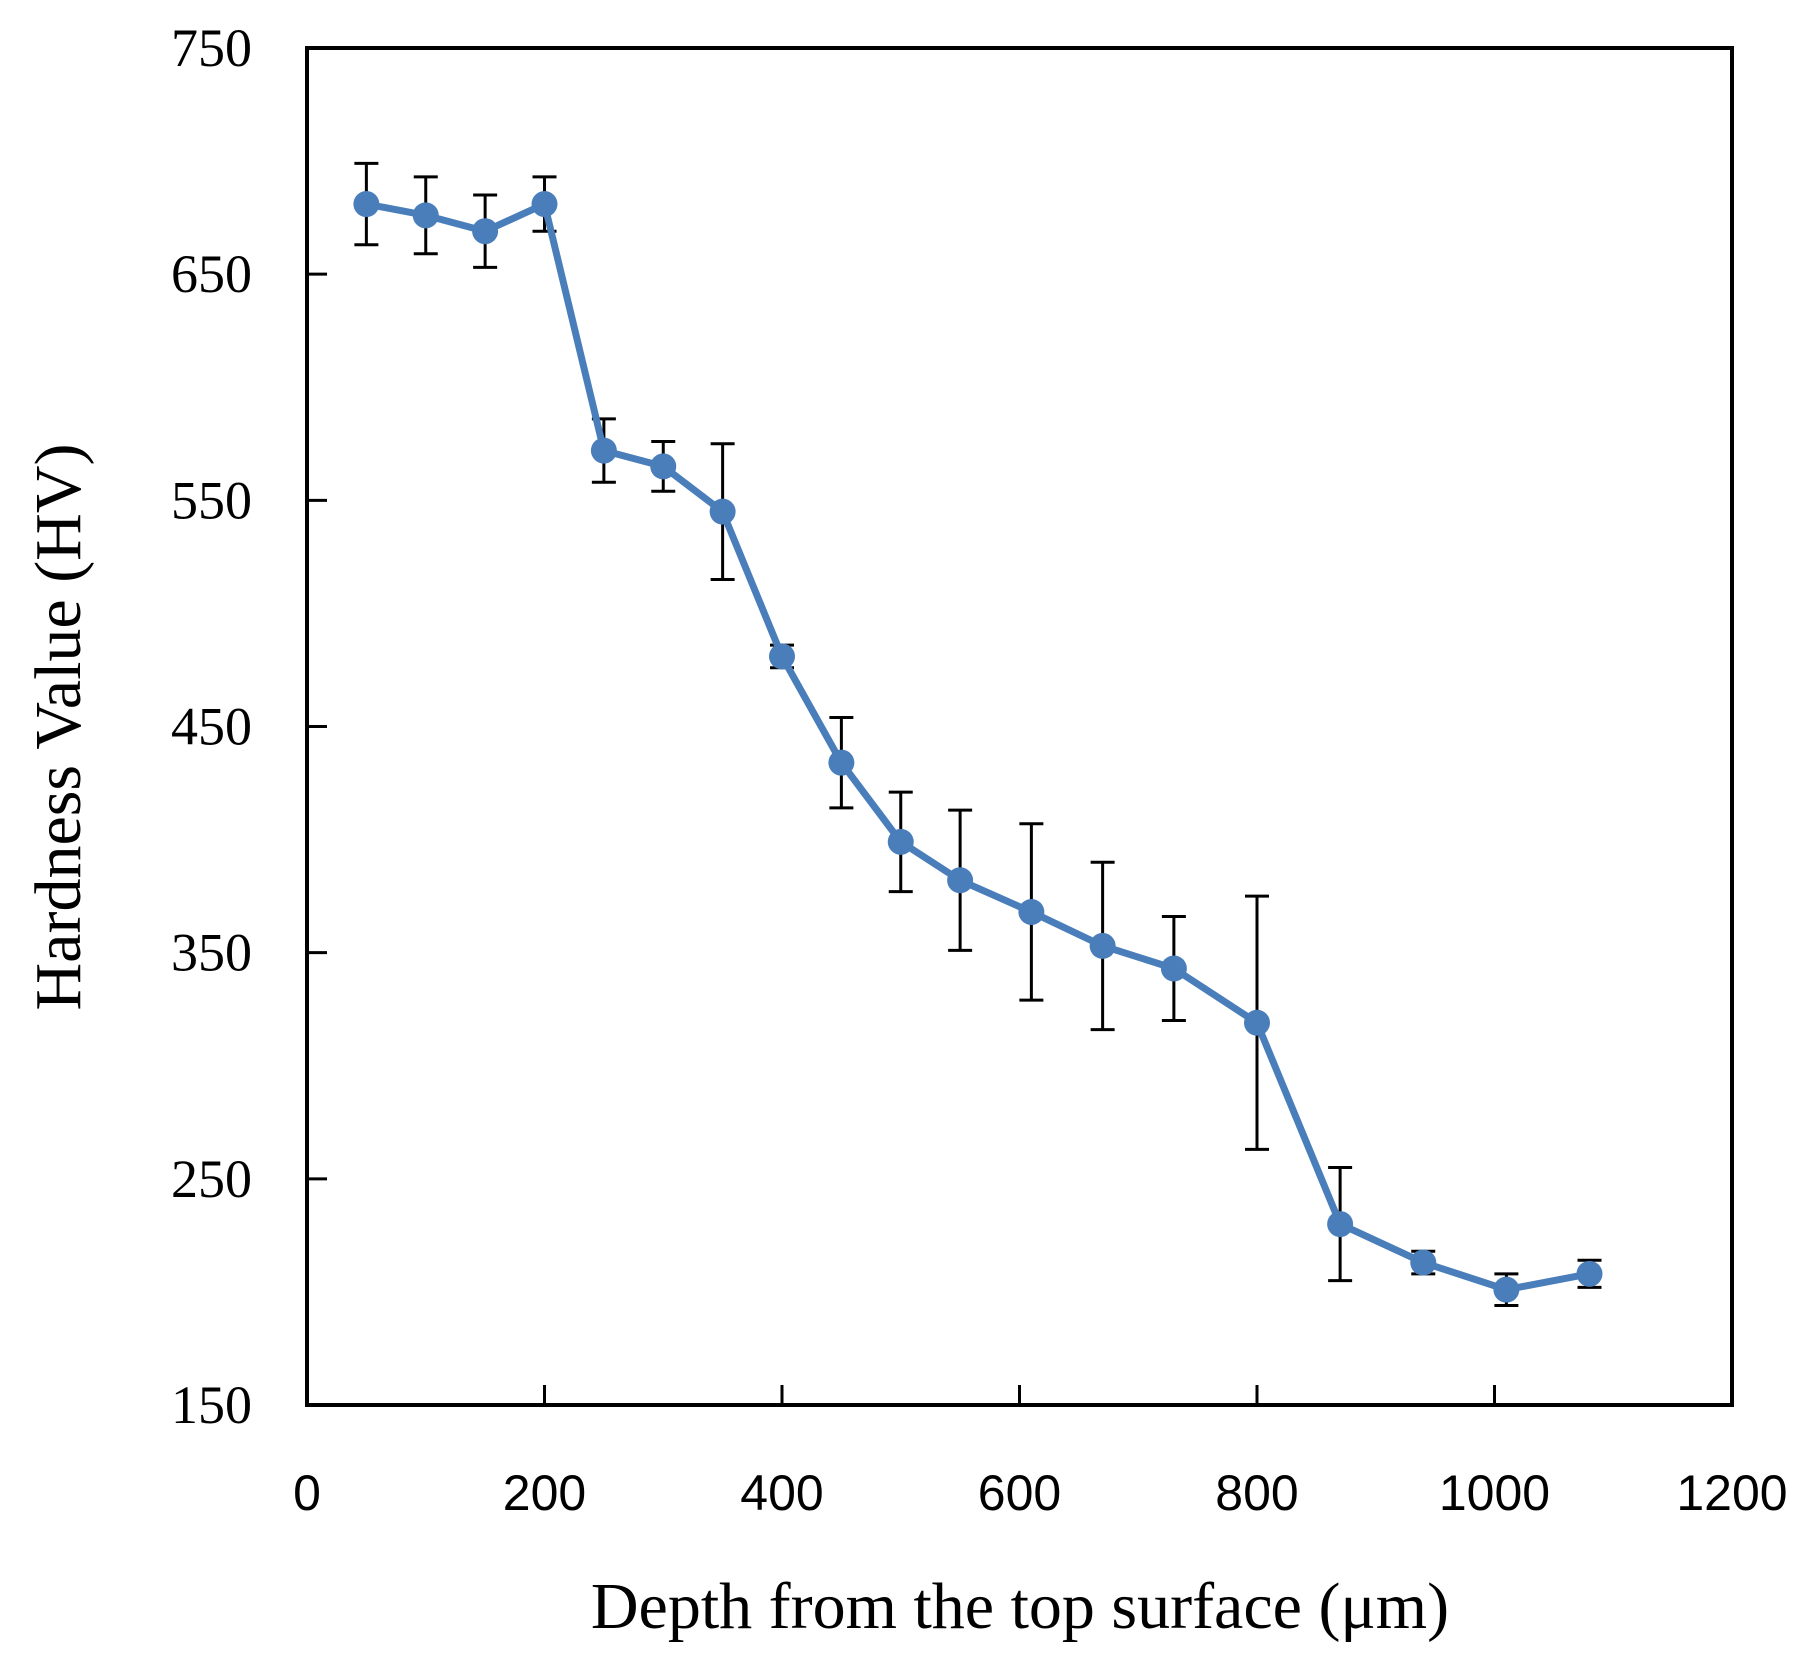 This screenshot has height=1672, width=1815. What do you see at coordinates (1020, 1606) in the screenshot?
I see `x-axis-title: Depth from the top surface (μm)` at bounding box center [1020, 1606].